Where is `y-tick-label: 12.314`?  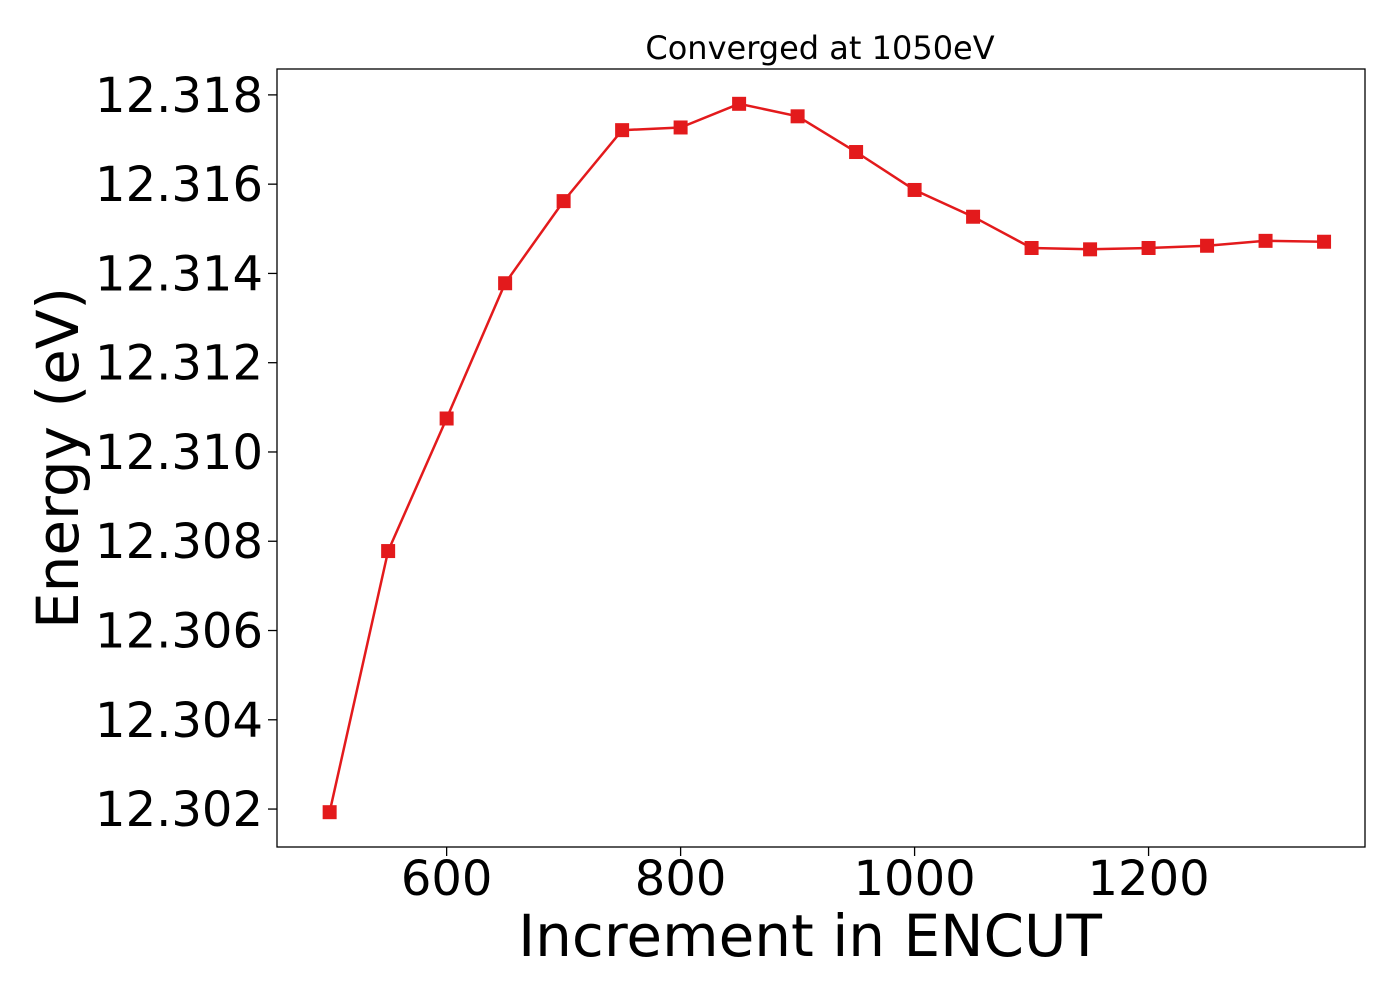
y-tick-label: 12.314 is located at coordinates (179, 274).